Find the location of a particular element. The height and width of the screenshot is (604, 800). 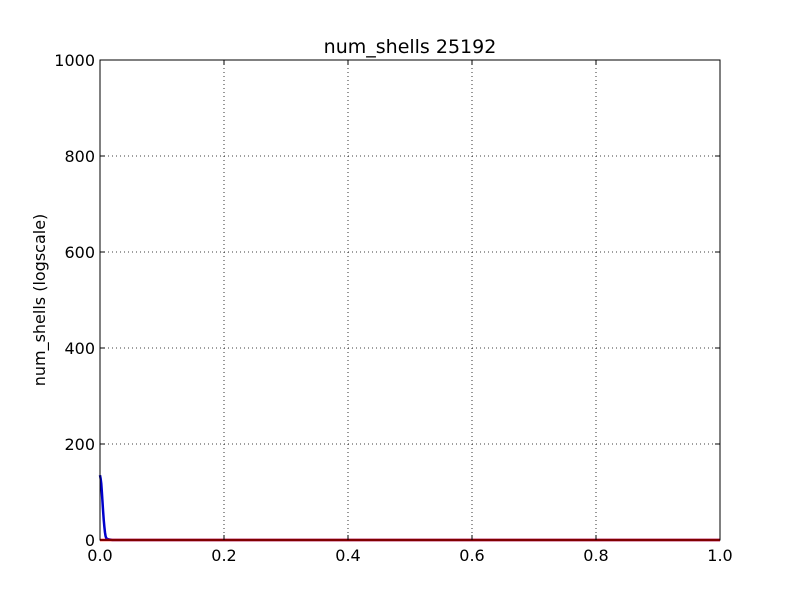

y-tick-label: 200 is located at coordinates (79, 444).